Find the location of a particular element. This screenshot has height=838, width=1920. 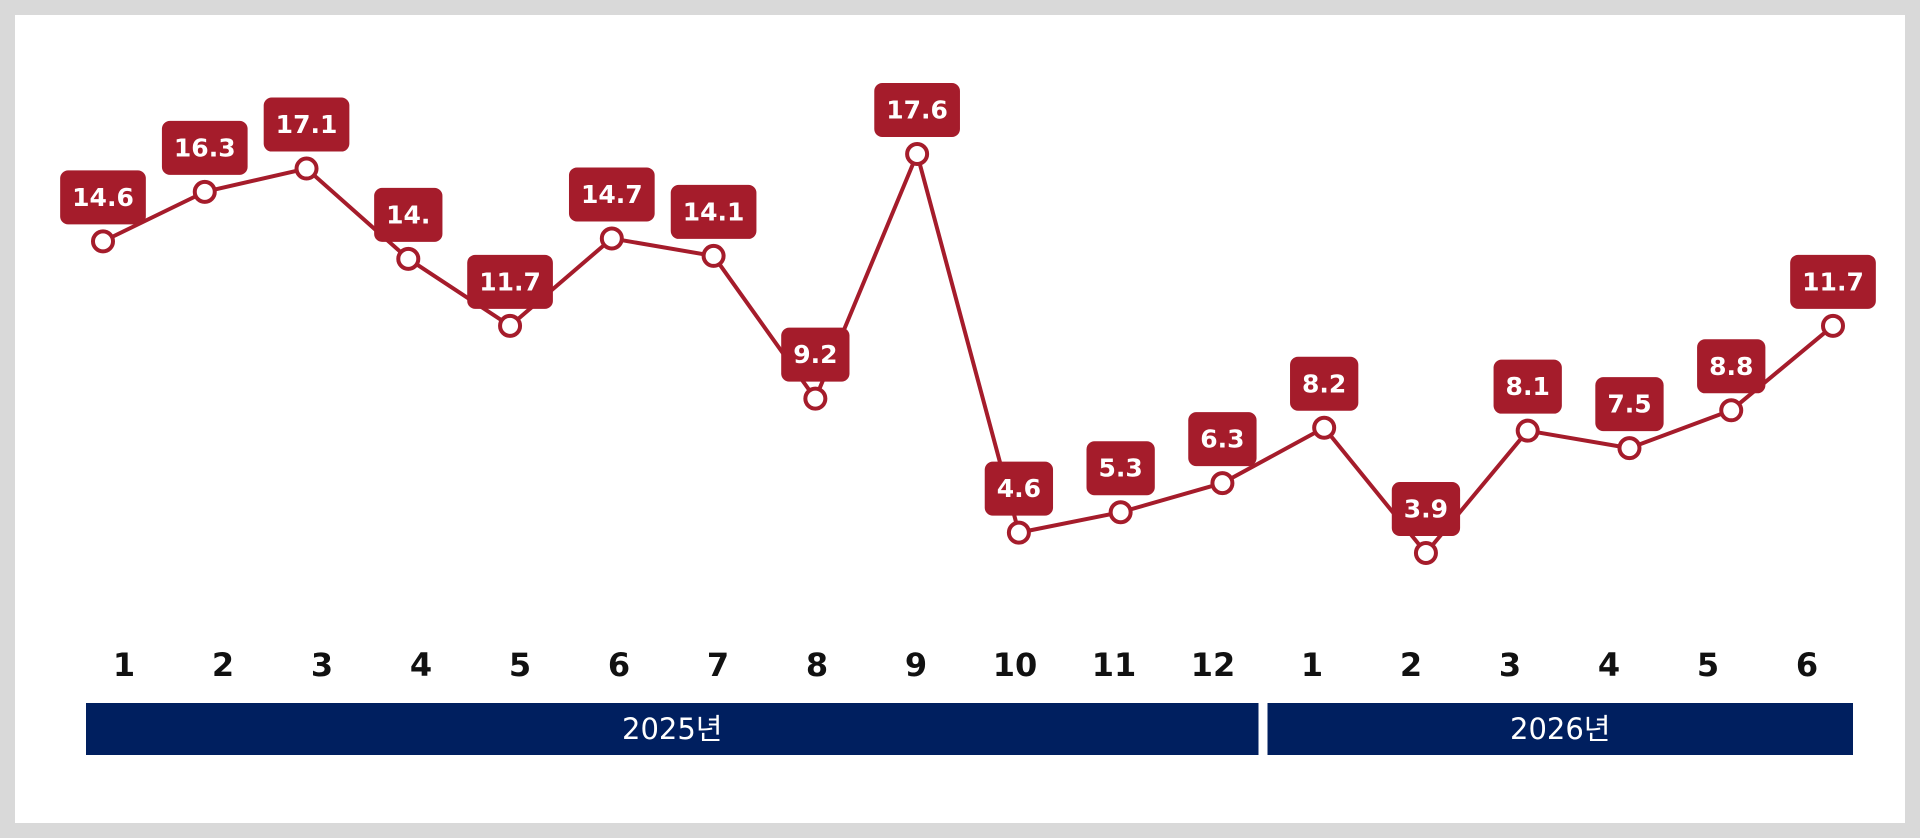

data-label: 3.9 is located at coordinates (1426, 509).